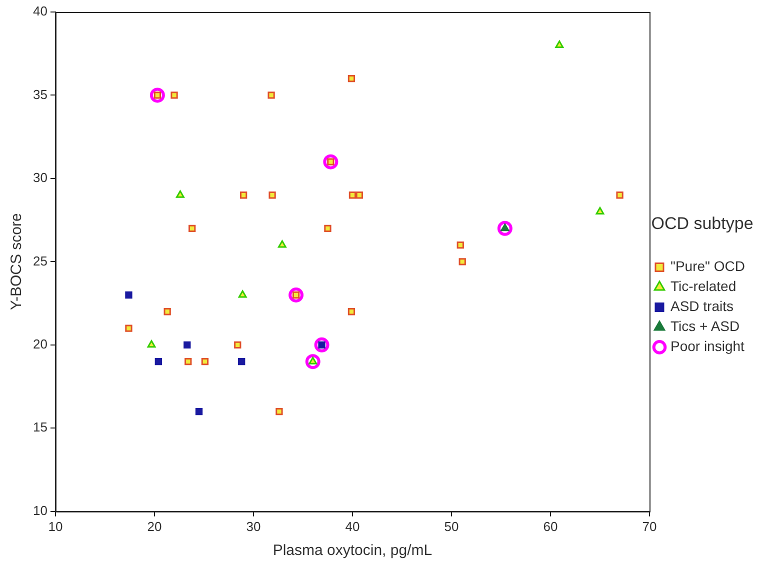 This screenshot has height=568, width=761. What do you see at coordinates (55, 526) in the screenshot?
I see `x-tick-label: 10` at bounding box center [55, 526].